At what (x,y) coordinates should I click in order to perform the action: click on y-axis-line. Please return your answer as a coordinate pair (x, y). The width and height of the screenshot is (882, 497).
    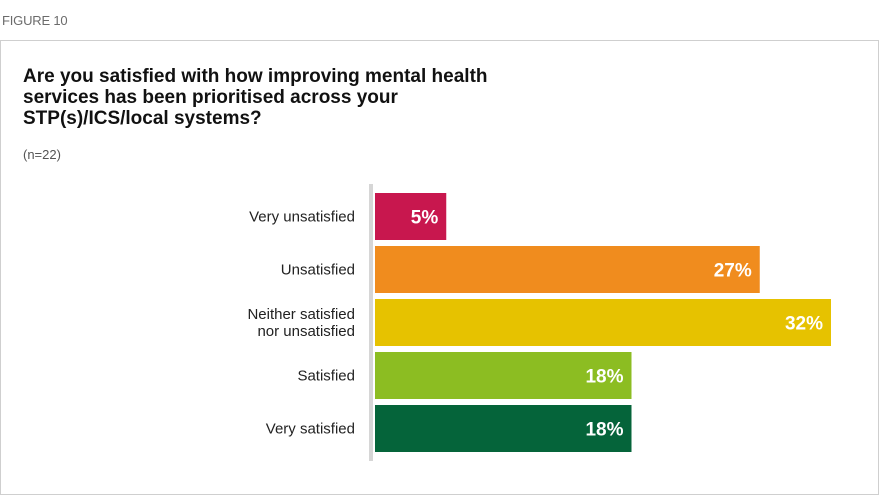
    Looking at the image, I should click on (371, 322).